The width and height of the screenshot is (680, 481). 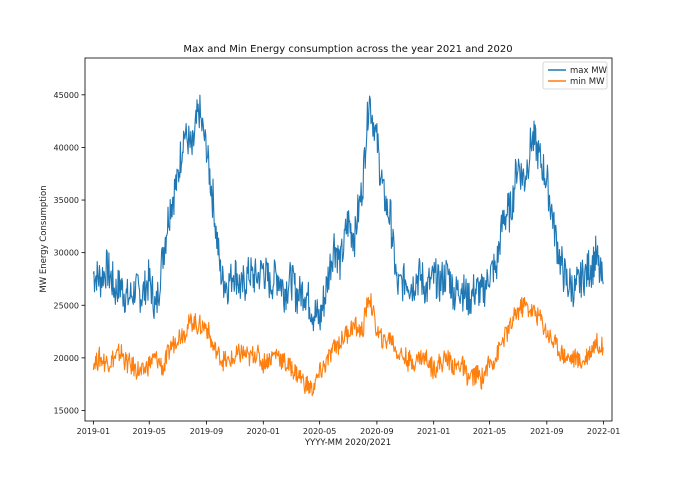 What do you see at coordinates (263, 431) in the screenshot?
I see `x-tick-label: 2020-01` at bounding box center [263, 431].